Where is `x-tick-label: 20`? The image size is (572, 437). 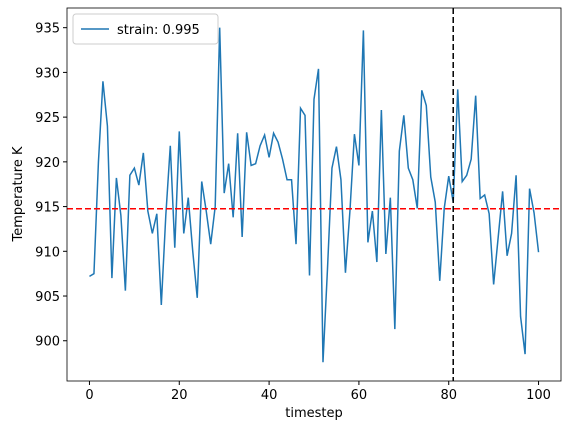 x-tick-label: 20 is located at coordinates (179, 395).